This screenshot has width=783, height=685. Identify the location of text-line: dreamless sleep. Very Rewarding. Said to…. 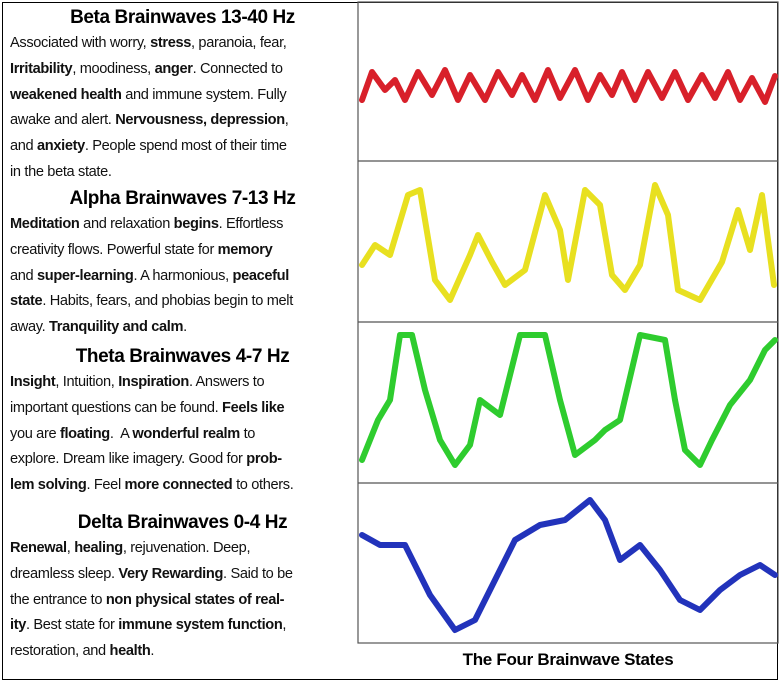
(182, 575).